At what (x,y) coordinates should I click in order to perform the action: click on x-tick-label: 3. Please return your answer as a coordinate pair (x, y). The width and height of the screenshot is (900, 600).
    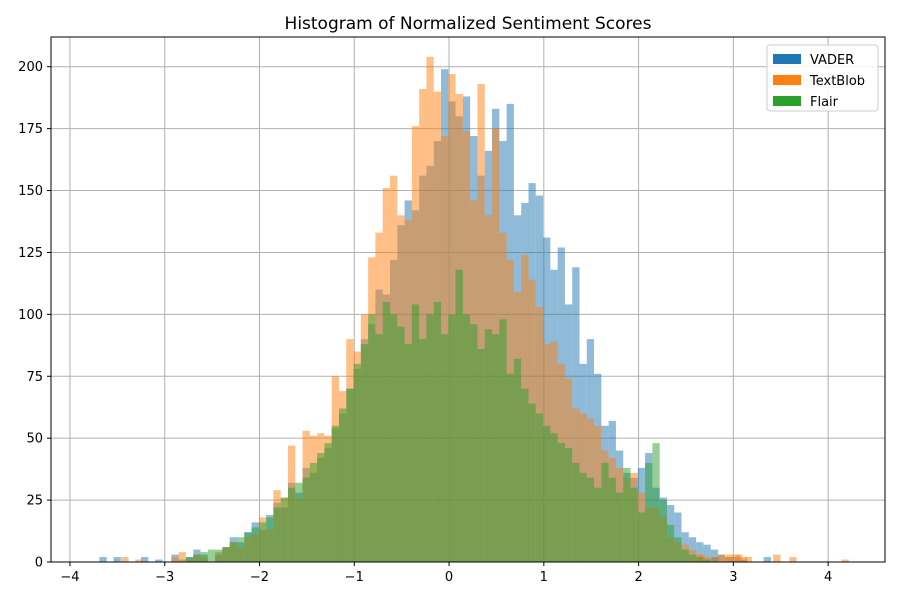
    Looking at the image, I should click on (733, 577).